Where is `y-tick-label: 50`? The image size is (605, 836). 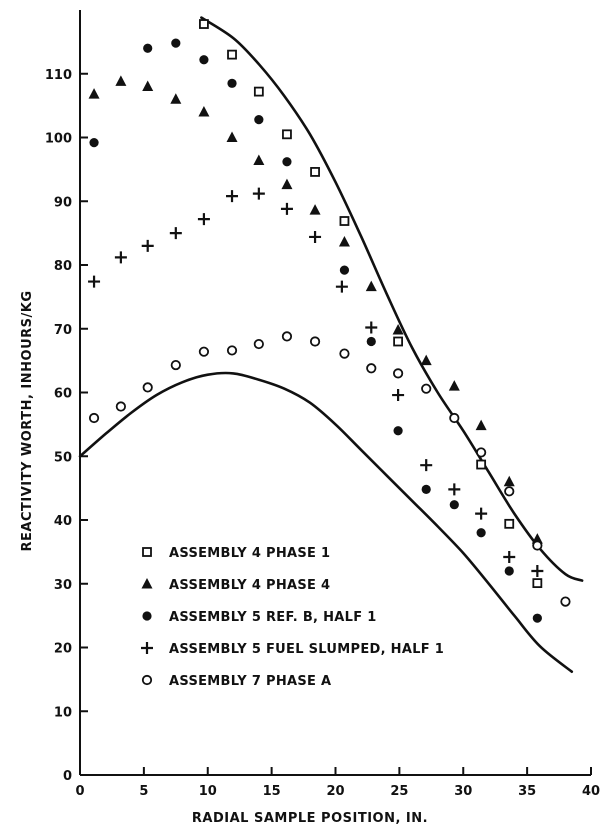 y-tick-label: 50 is located at coordinates (63, 457).